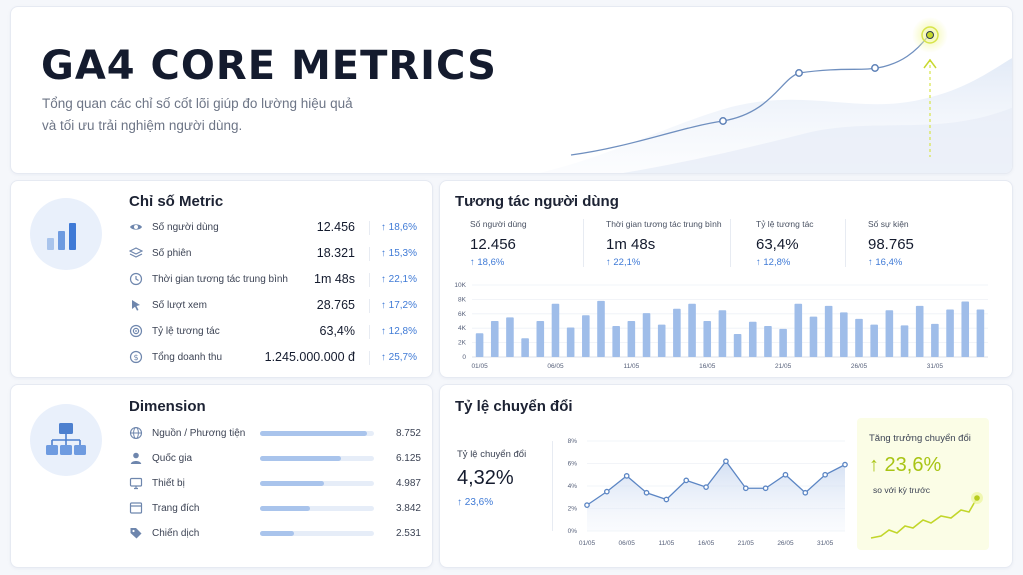  Describe the element at coordinates (275, 229) in the screenshot. I see `metric-row-users: Số người dùng 12.456 ↑ 18,6%` at that location.